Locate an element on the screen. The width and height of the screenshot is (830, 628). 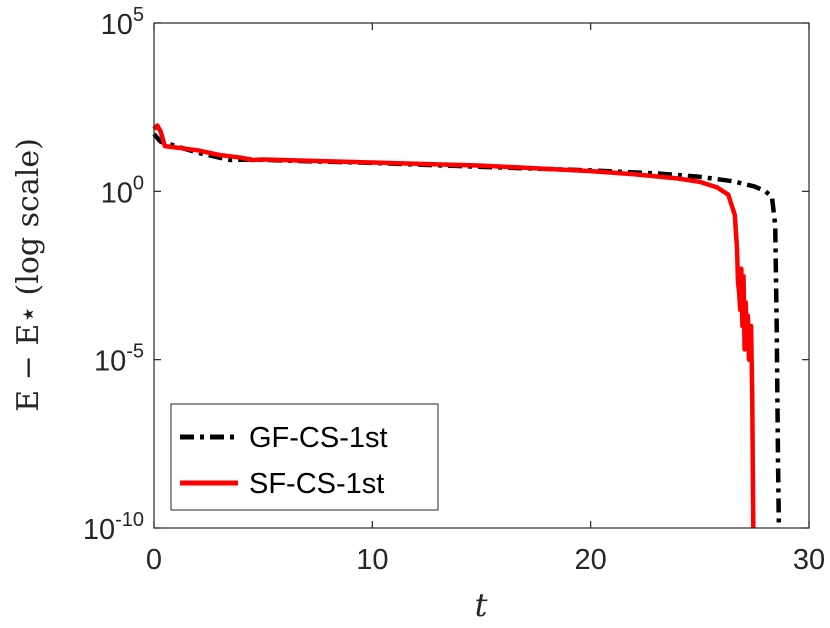
y-tick-exponent-3: -10 is located at coordinates (129, 520).